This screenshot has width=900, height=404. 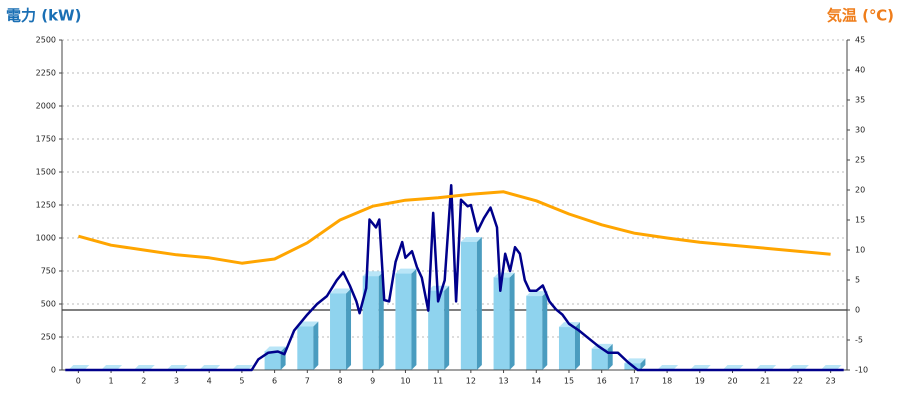 What do you see at coordinates (536, 381) in the screenshot?
I see `x-tick-label: 14` at bounding box center [536, 381].